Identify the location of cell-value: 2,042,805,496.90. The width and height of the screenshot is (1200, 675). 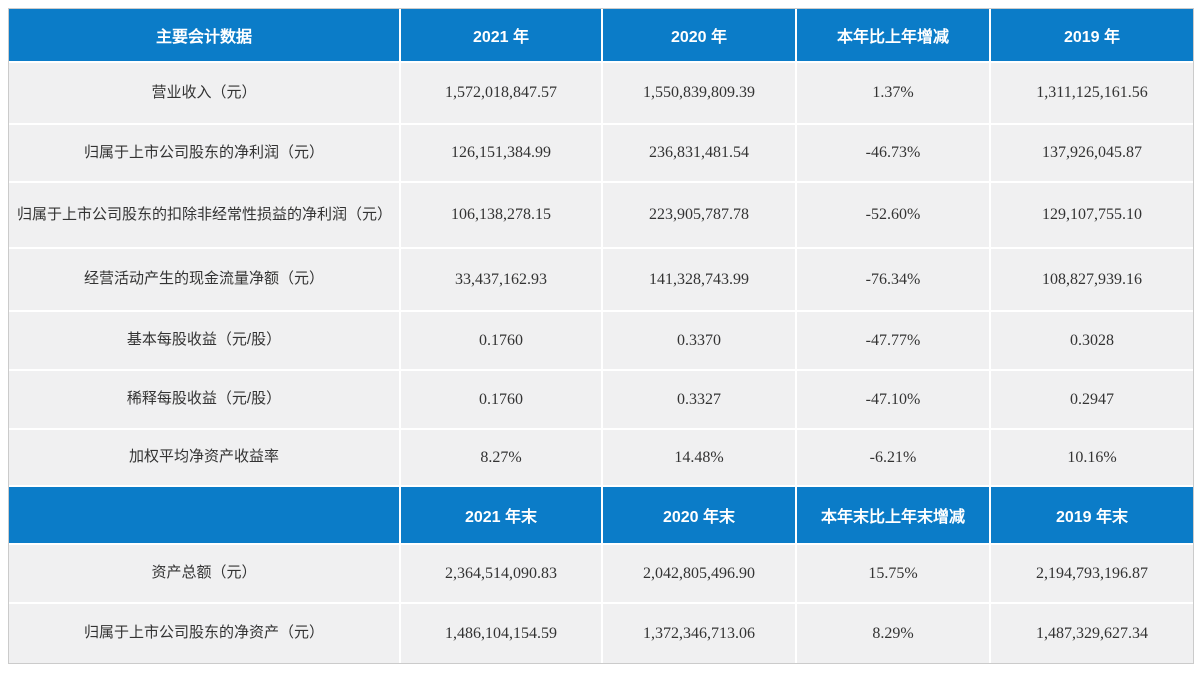
(700, 574).